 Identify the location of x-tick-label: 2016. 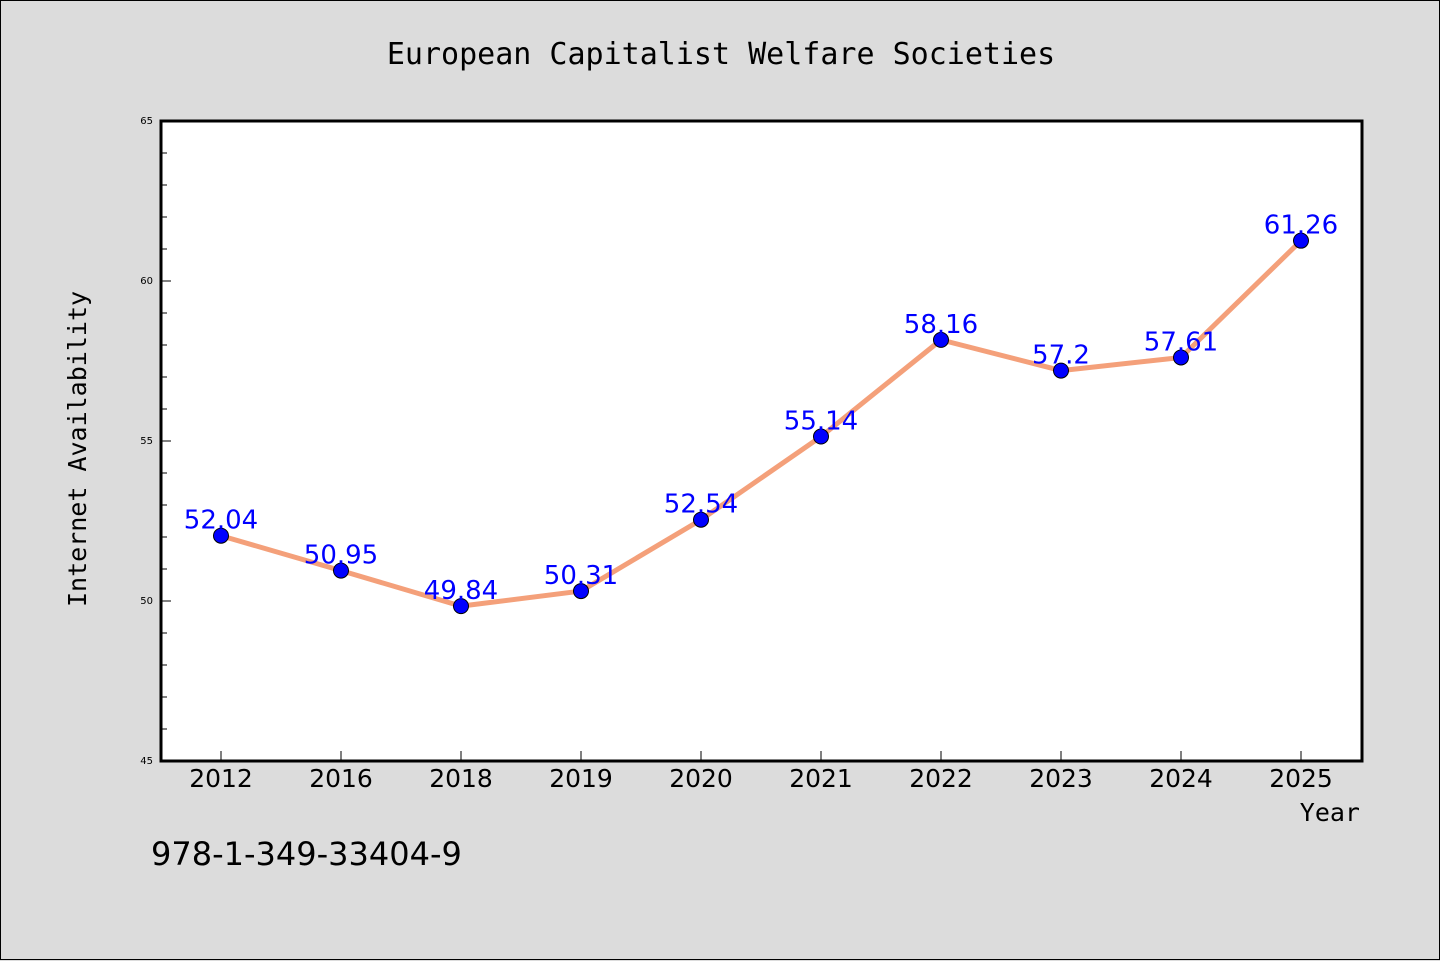
(341, 778).